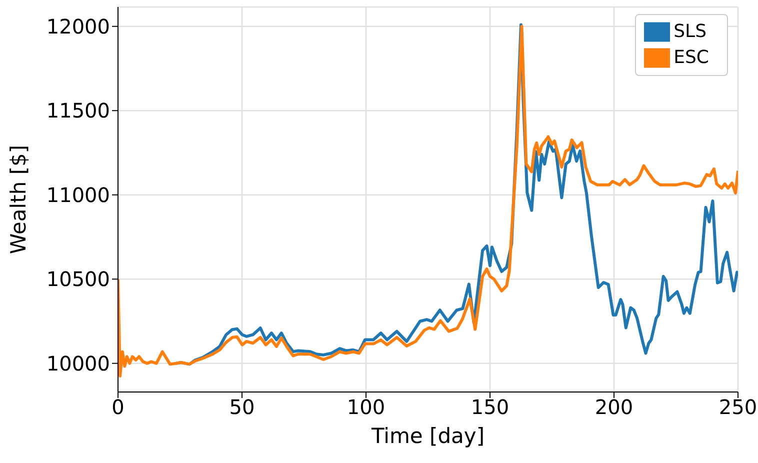 This screenshot has width=758, height=463. Describe the element at coordinates (614, 407) in the screenshot. I see `x-tick-label: 200` at that location.